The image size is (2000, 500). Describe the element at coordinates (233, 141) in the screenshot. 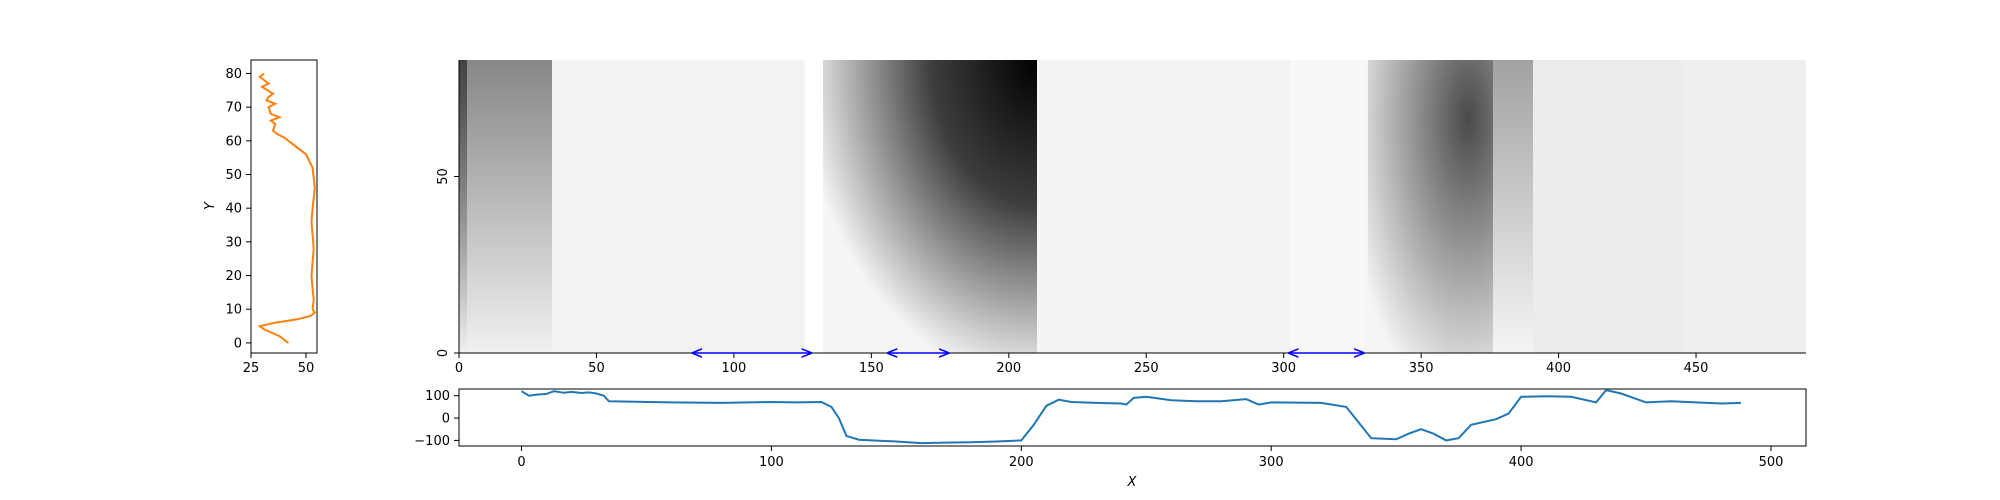

I see `side-y-tick-label: 60` at that location.